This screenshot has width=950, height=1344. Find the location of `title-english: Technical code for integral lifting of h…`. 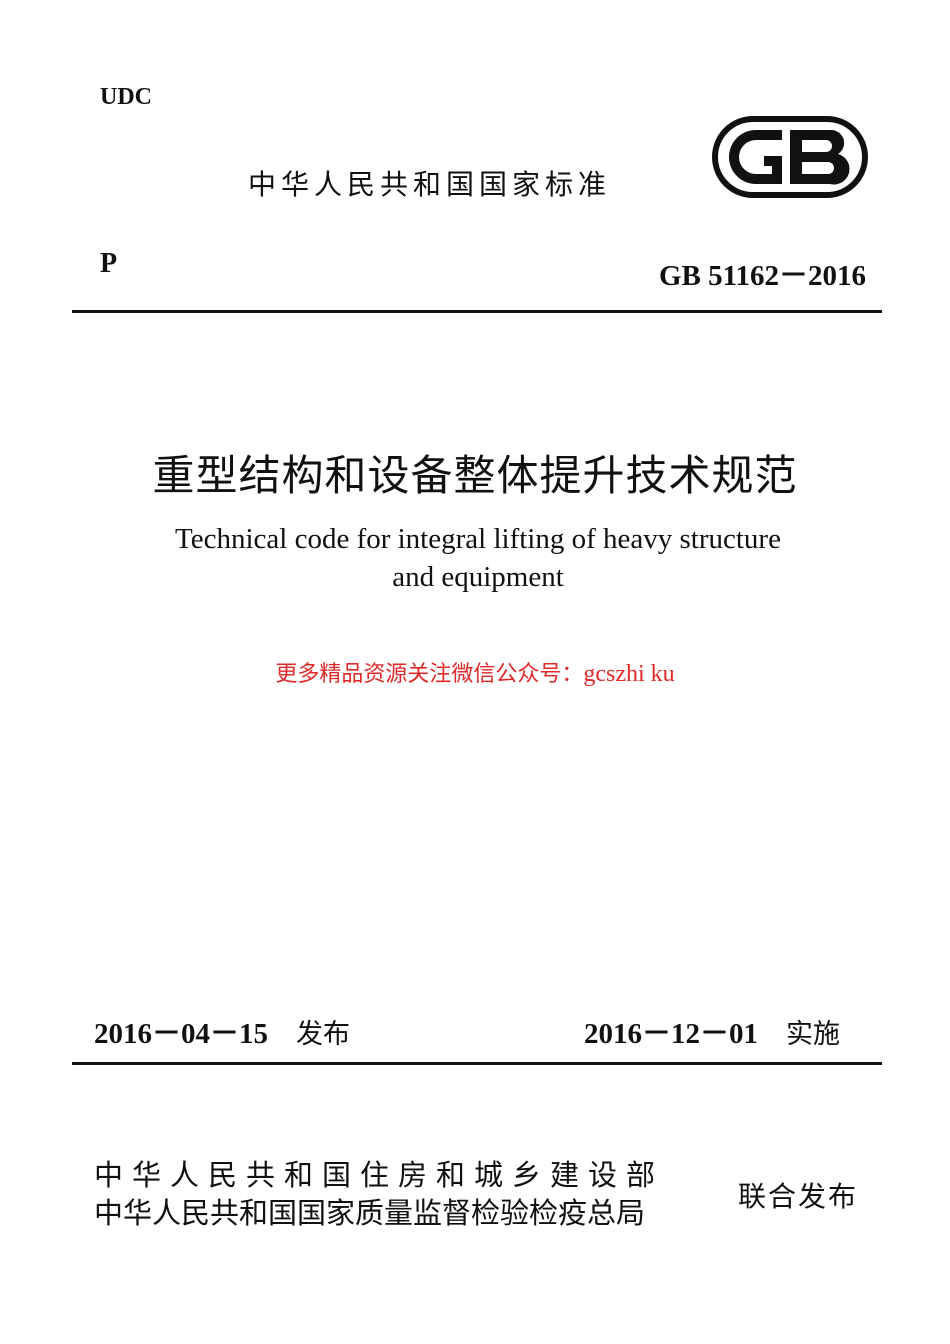

title-english: Technical code for integral lifting of h… is located at coordinates (475, 558).